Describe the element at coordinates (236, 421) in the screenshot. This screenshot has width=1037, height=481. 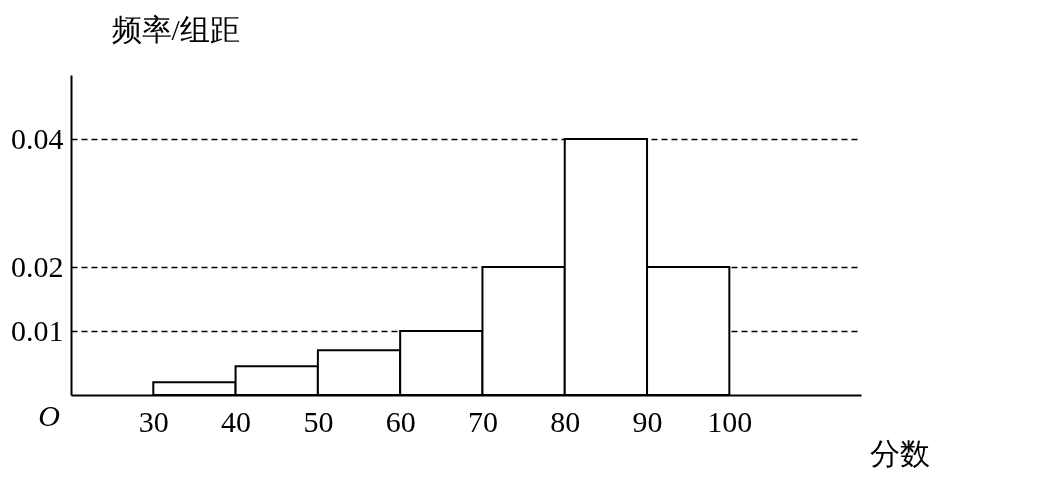
I see `x-tick-label: 40` at that location.